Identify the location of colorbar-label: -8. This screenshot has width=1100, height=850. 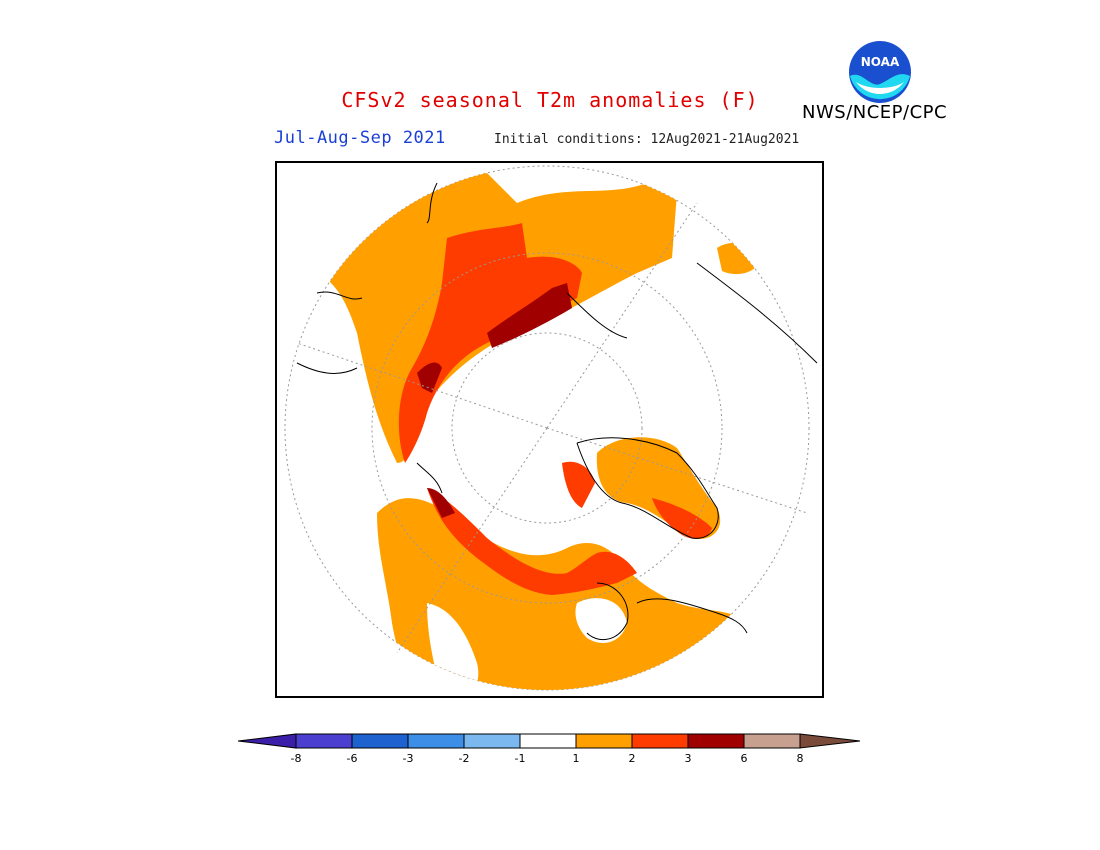
(296, 758).